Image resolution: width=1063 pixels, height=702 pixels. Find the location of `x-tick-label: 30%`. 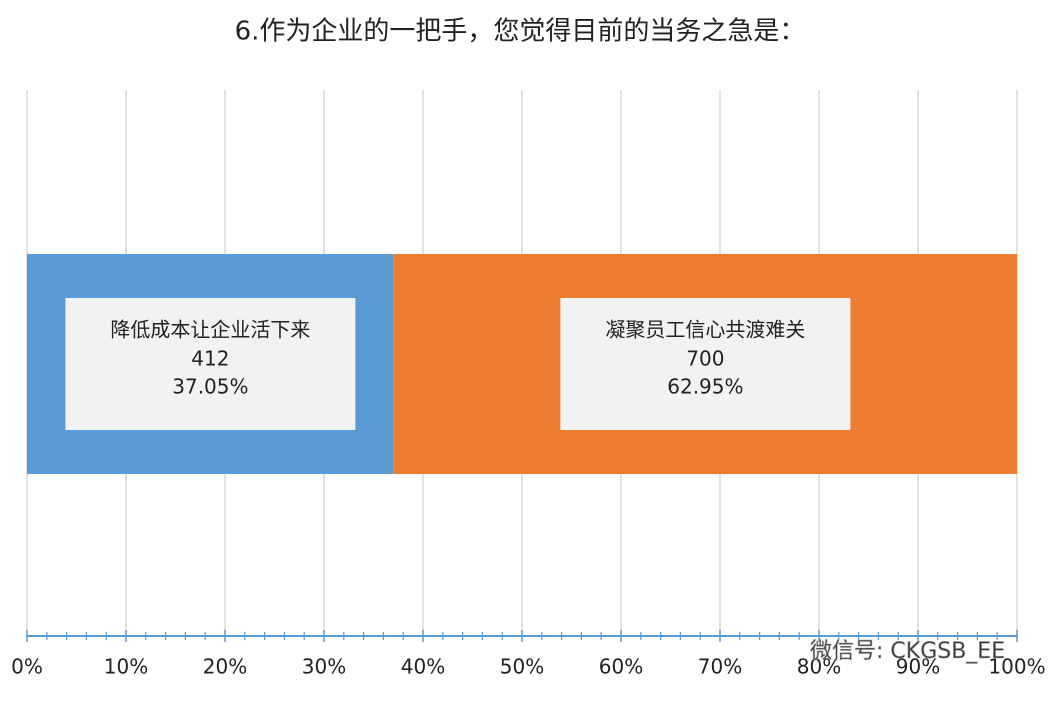

x-tick-label: 30% is located at coordinates (324, 667).